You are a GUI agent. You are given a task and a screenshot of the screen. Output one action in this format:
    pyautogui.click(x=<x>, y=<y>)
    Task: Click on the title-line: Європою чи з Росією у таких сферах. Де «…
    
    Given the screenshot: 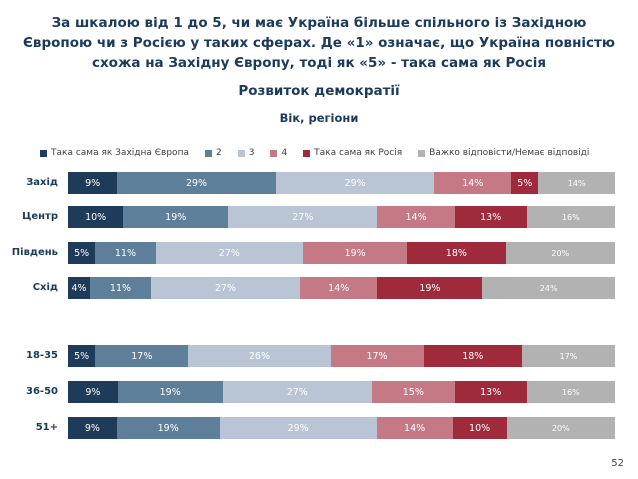 What is the action you would take?
    pyautogui.click(x=319, y=43)
    